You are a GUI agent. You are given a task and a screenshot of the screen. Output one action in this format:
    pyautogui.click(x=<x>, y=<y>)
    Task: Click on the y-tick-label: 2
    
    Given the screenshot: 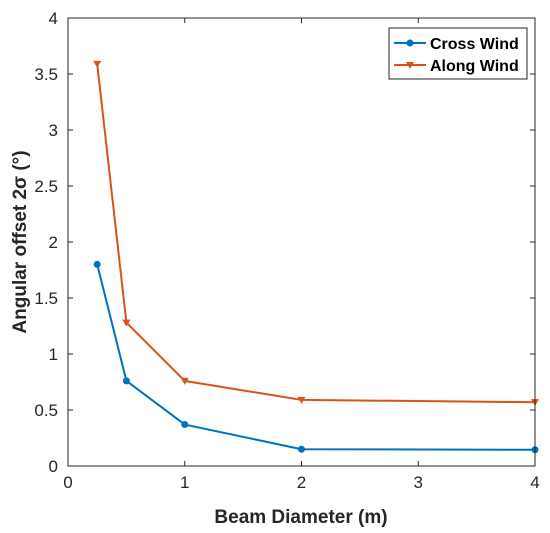 What is the action you would take?
    pyautogui.click(x=53, y=242)
    